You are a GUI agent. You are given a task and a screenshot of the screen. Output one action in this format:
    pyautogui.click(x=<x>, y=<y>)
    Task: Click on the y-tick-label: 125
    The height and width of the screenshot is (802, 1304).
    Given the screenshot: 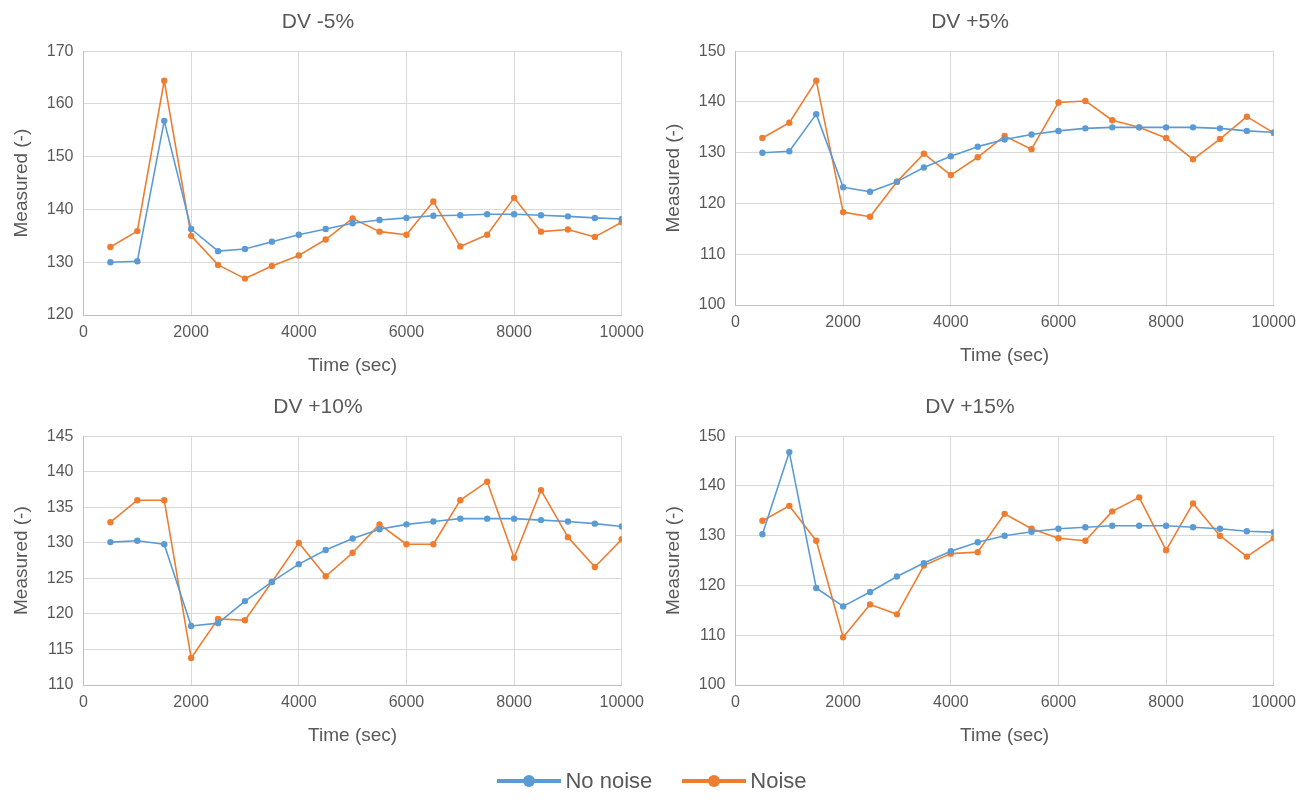 What is the action you would take?
    pyautogui.click(x=60, y=577)
    